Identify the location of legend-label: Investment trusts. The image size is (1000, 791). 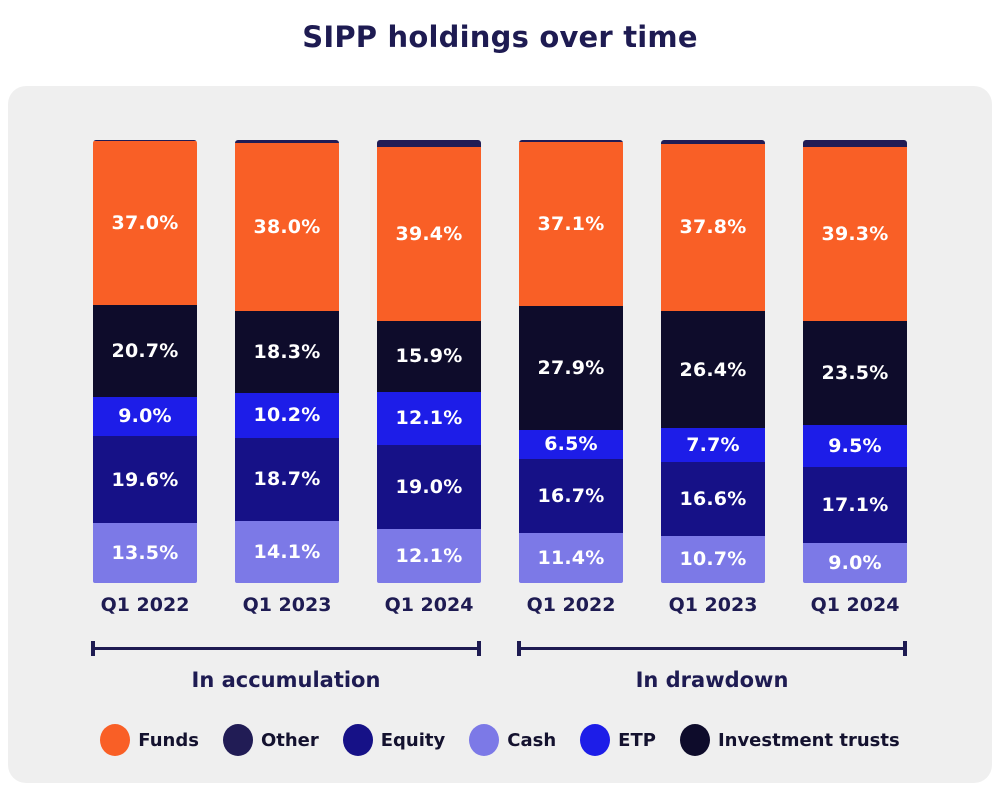
(808, 740).